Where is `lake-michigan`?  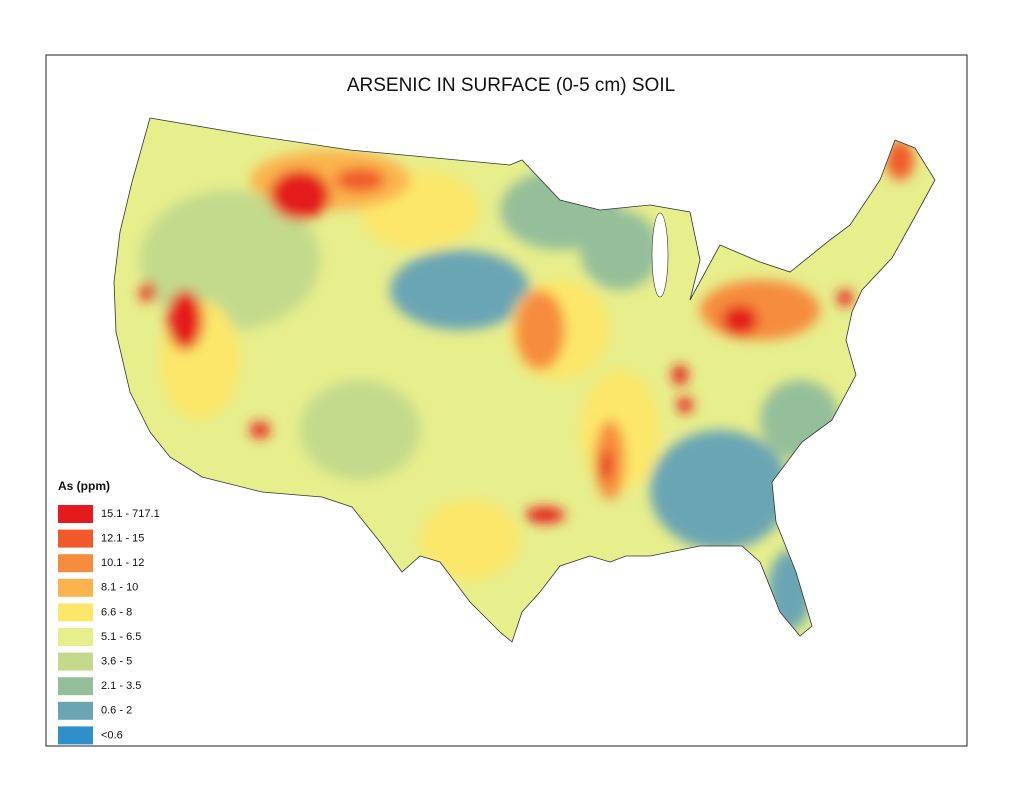
lake-michigan is located at coordinates (660, 255).